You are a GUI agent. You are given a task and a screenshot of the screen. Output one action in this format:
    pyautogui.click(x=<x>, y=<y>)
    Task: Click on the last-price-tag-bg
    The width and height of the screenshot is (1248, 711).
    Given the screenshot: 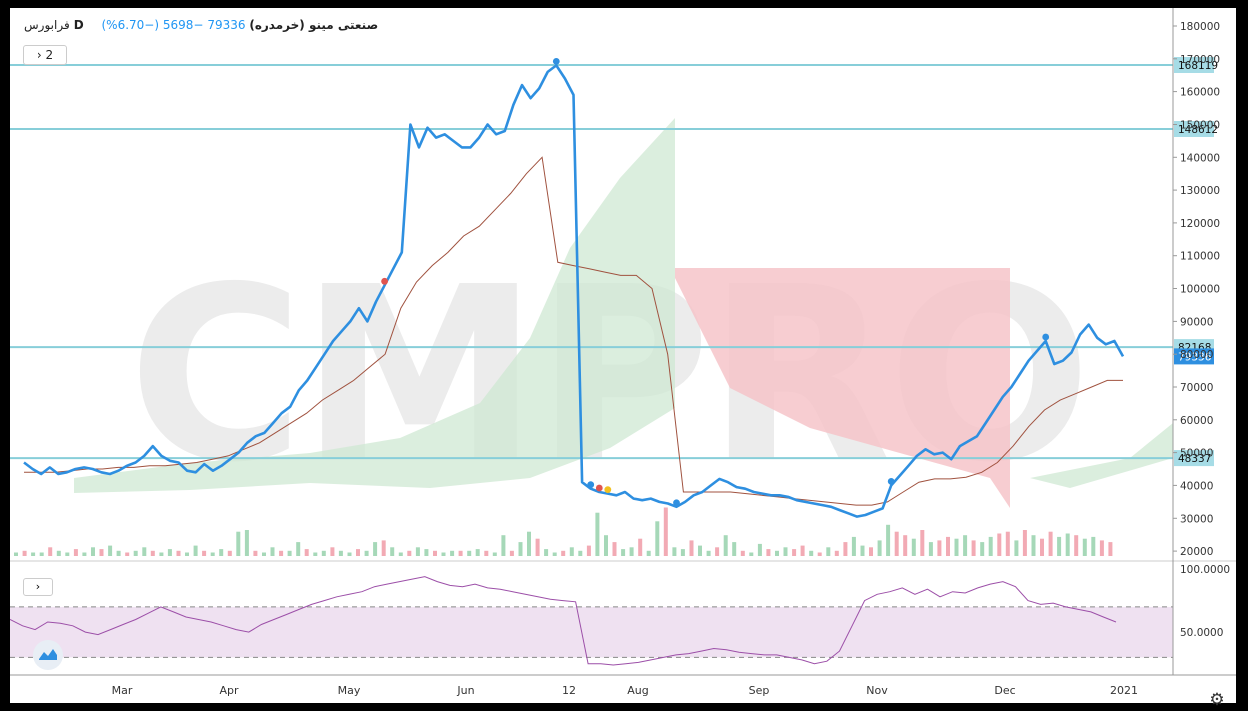 What is the action you would take?
    pyautogui.click(x=1194, y=356)
    